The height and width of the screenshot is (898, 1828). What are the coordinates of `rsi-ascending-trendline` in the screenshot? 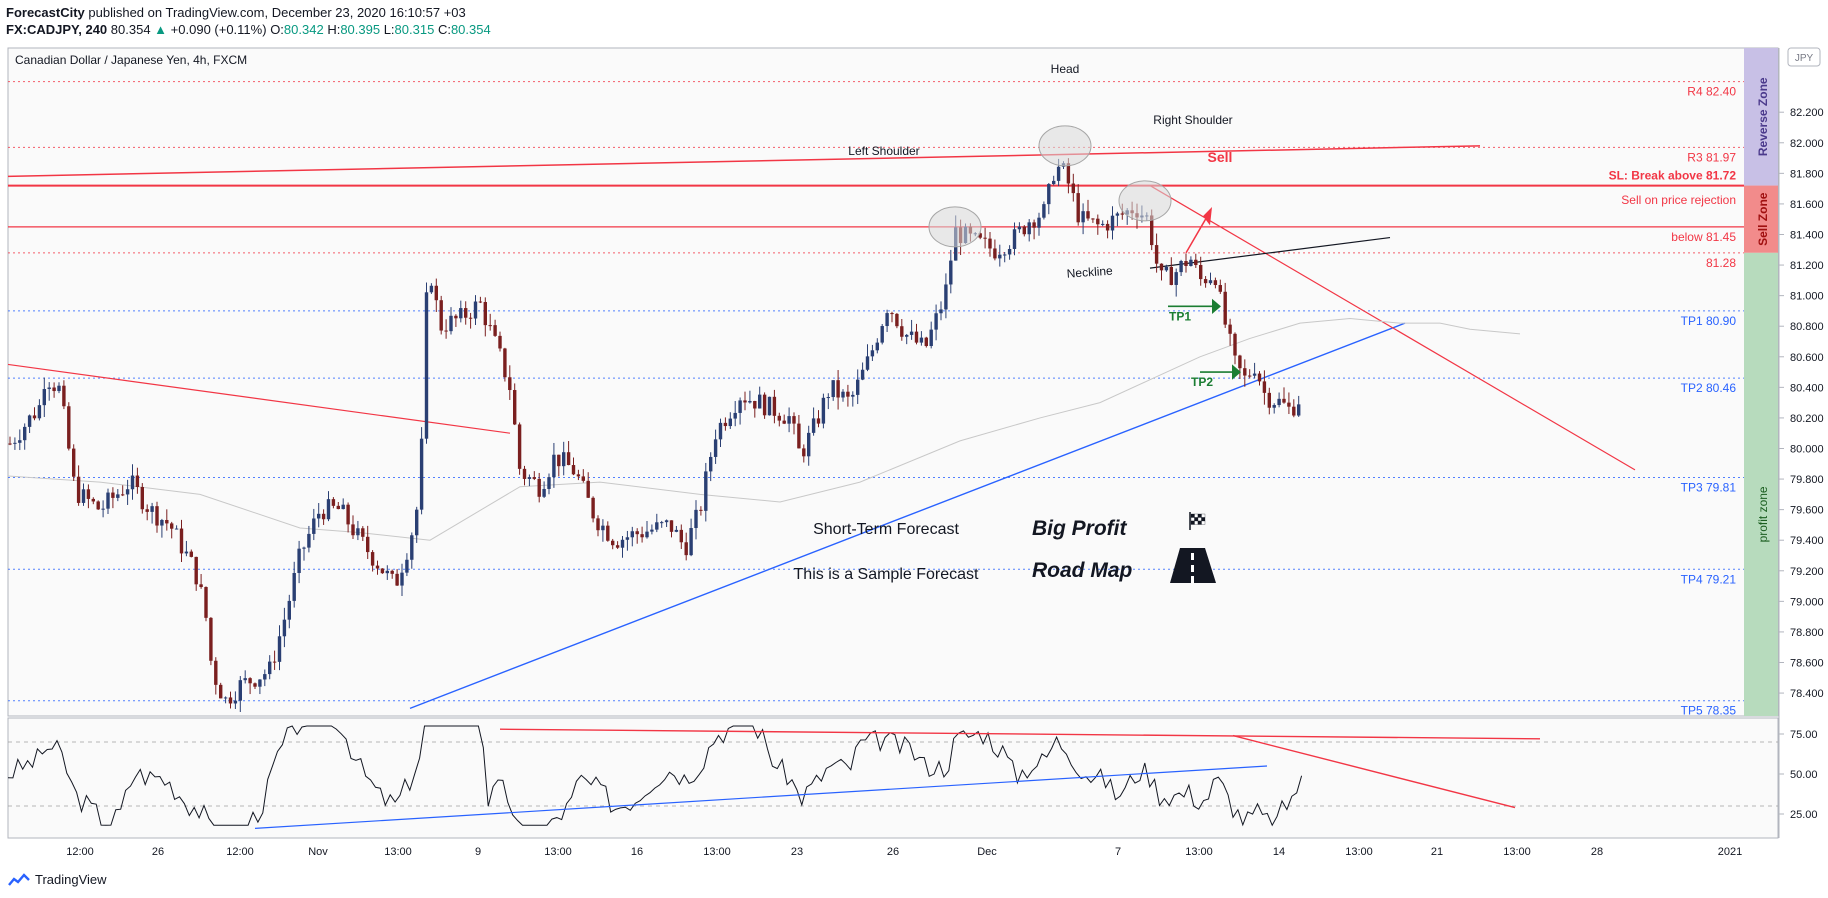 It's located at (761, 797).